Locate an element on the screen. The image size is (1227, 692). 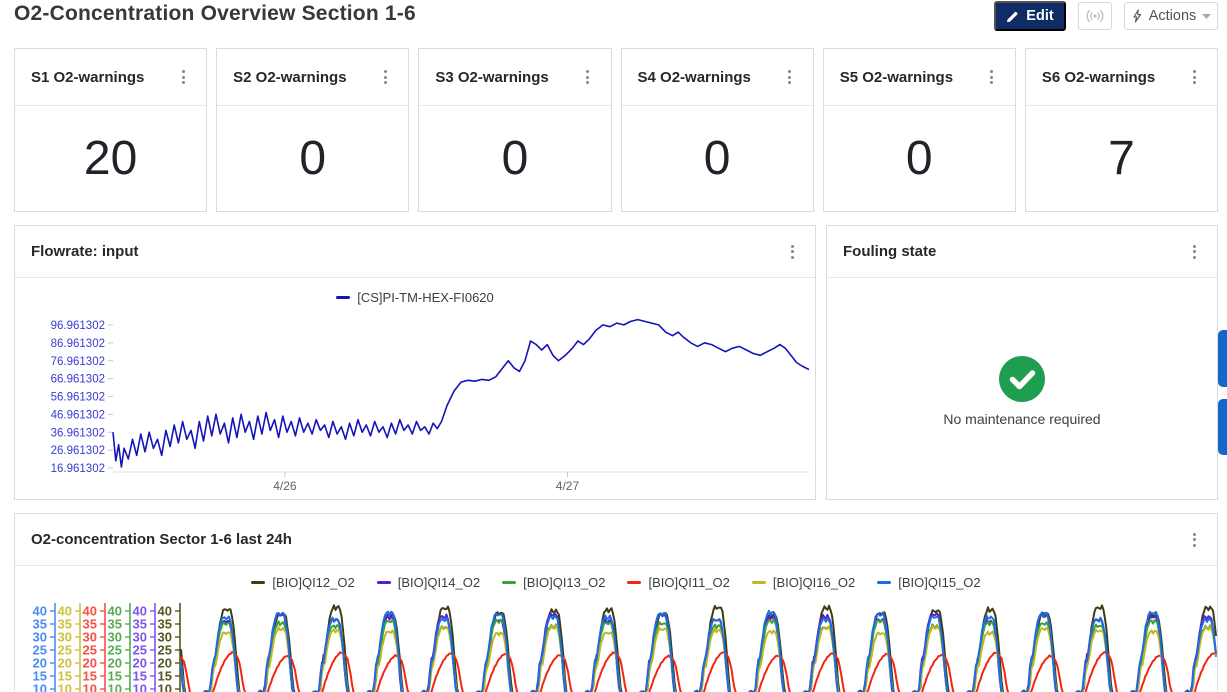
legend-item: [BIO]QI16_O2 is located at coordinates (803, 582).